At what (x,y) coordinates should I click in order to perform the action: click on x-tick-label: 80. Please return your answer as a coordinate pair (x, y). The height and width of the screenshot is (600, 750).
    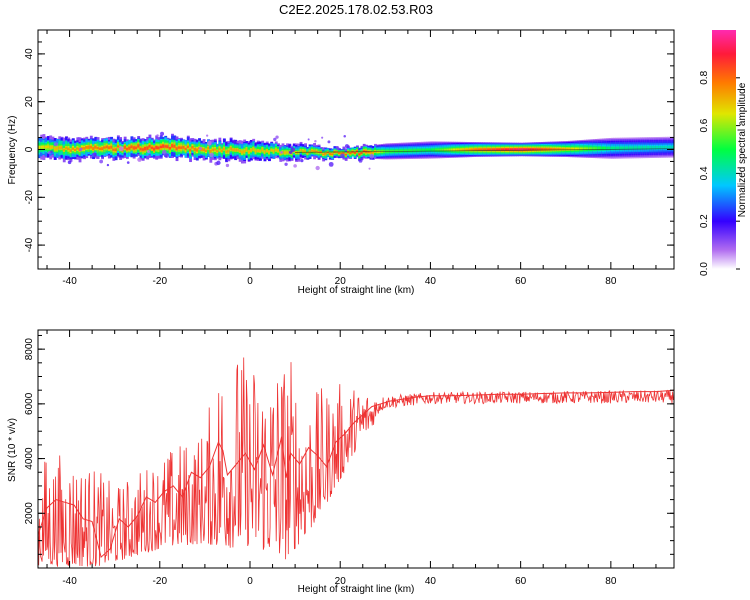
    Looking at the image, I should click on (611, 581).